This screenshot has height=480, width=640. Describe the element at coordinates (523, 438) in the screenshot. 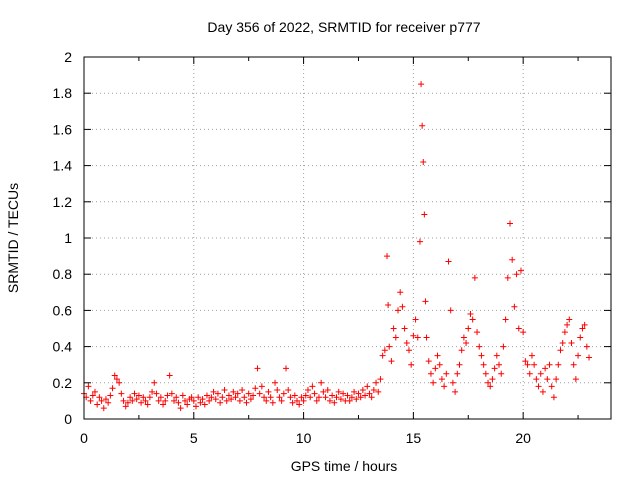

I see `x-tick-label: 20` at that location.